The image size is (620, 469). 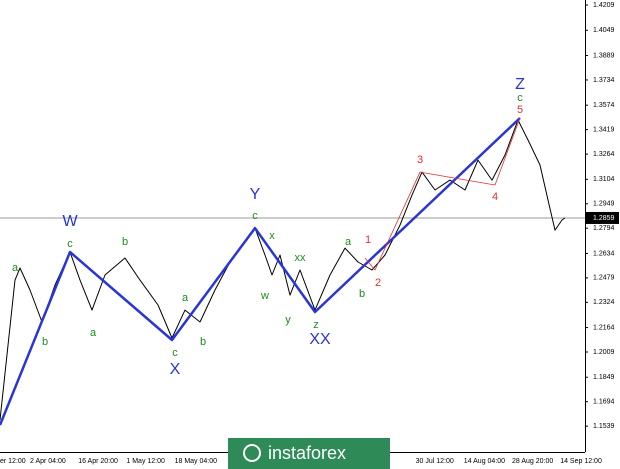 What do you see at coordinates (288, 320) in the screenshot?
I see `wave-label: y` at bounding box center [288, 320].